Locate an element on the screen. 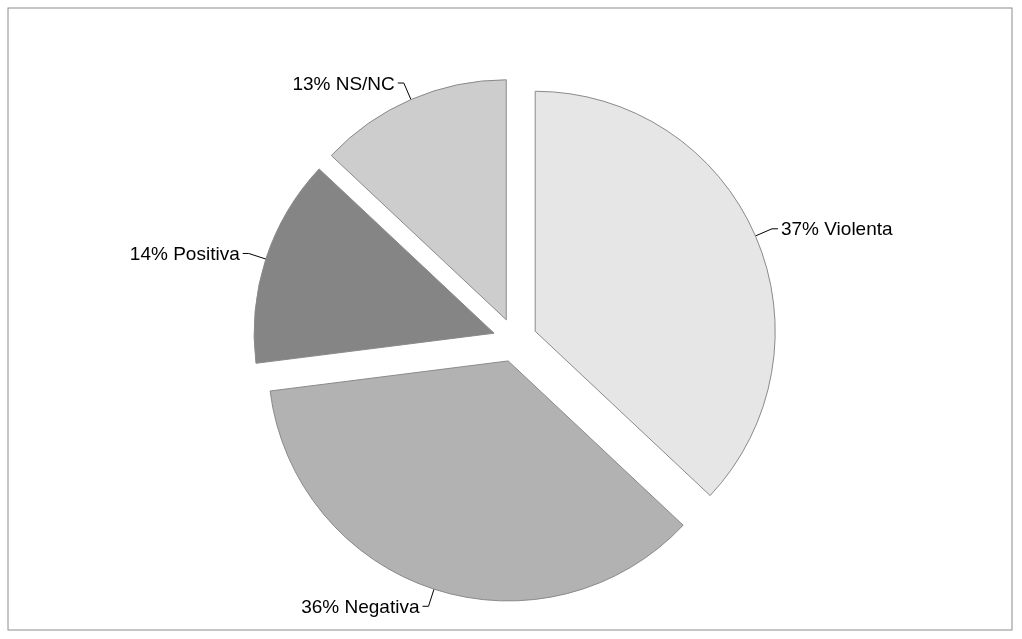 Image resolution: width=1022 pixels, height=639 pixels. slice-label: 13% NS/NC is located at coordinates (343, 83).